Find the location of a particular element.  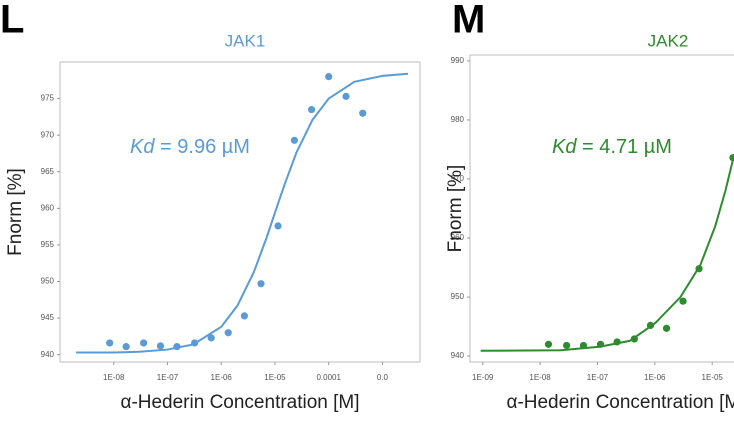

y-tick-label: 975 is located at coordinates (48, 98).